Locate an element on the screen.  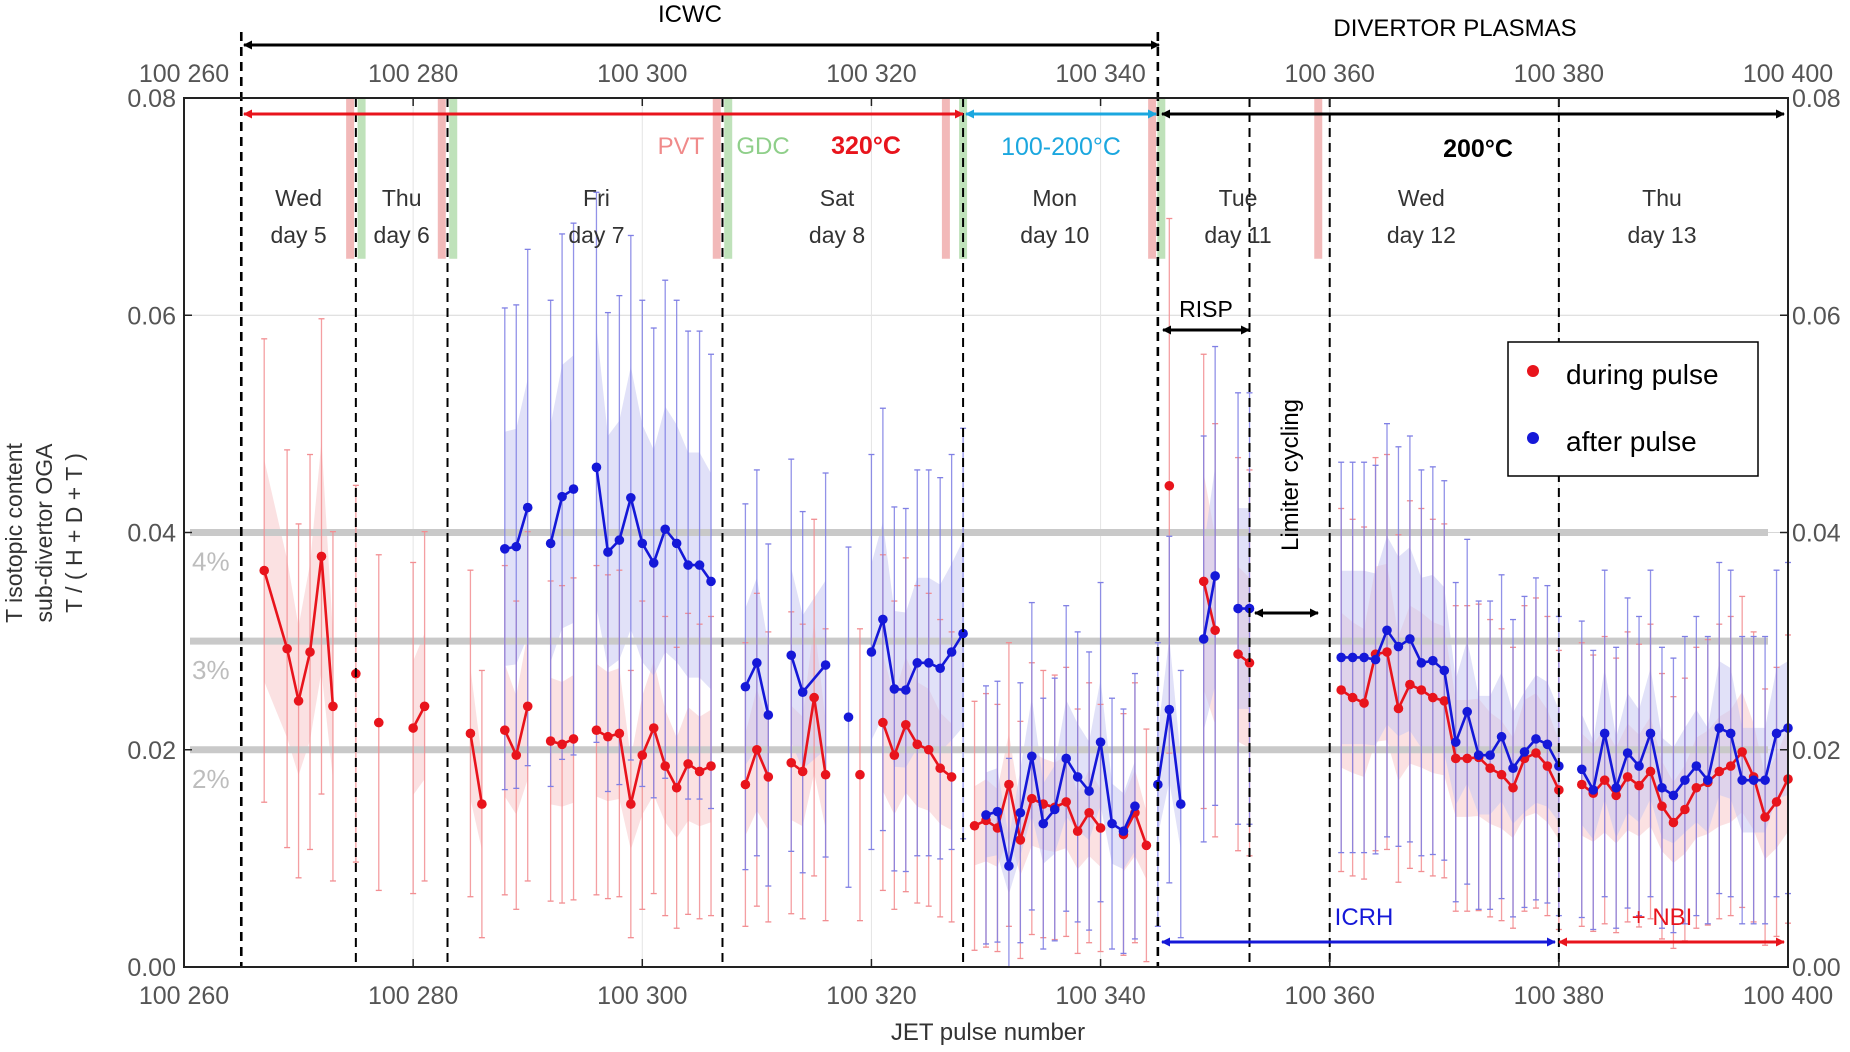
gdc-band is located at coordinates (728, 178).